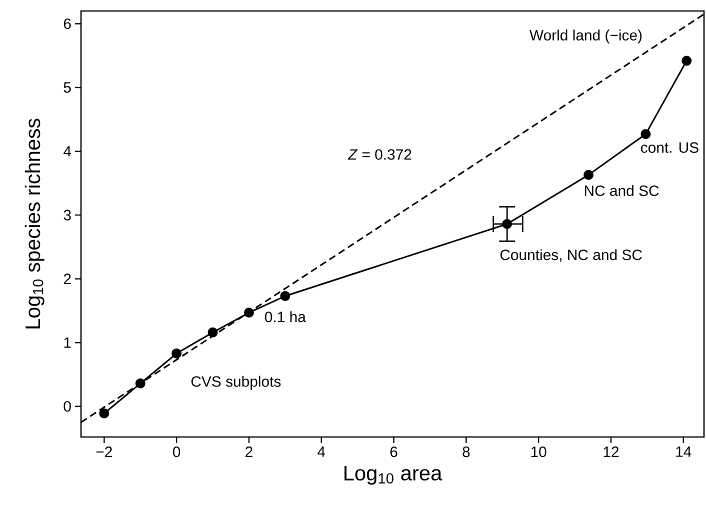 The image size is (706, 511). I want to click on annotation: 0.1 ha, so click(285, 316).